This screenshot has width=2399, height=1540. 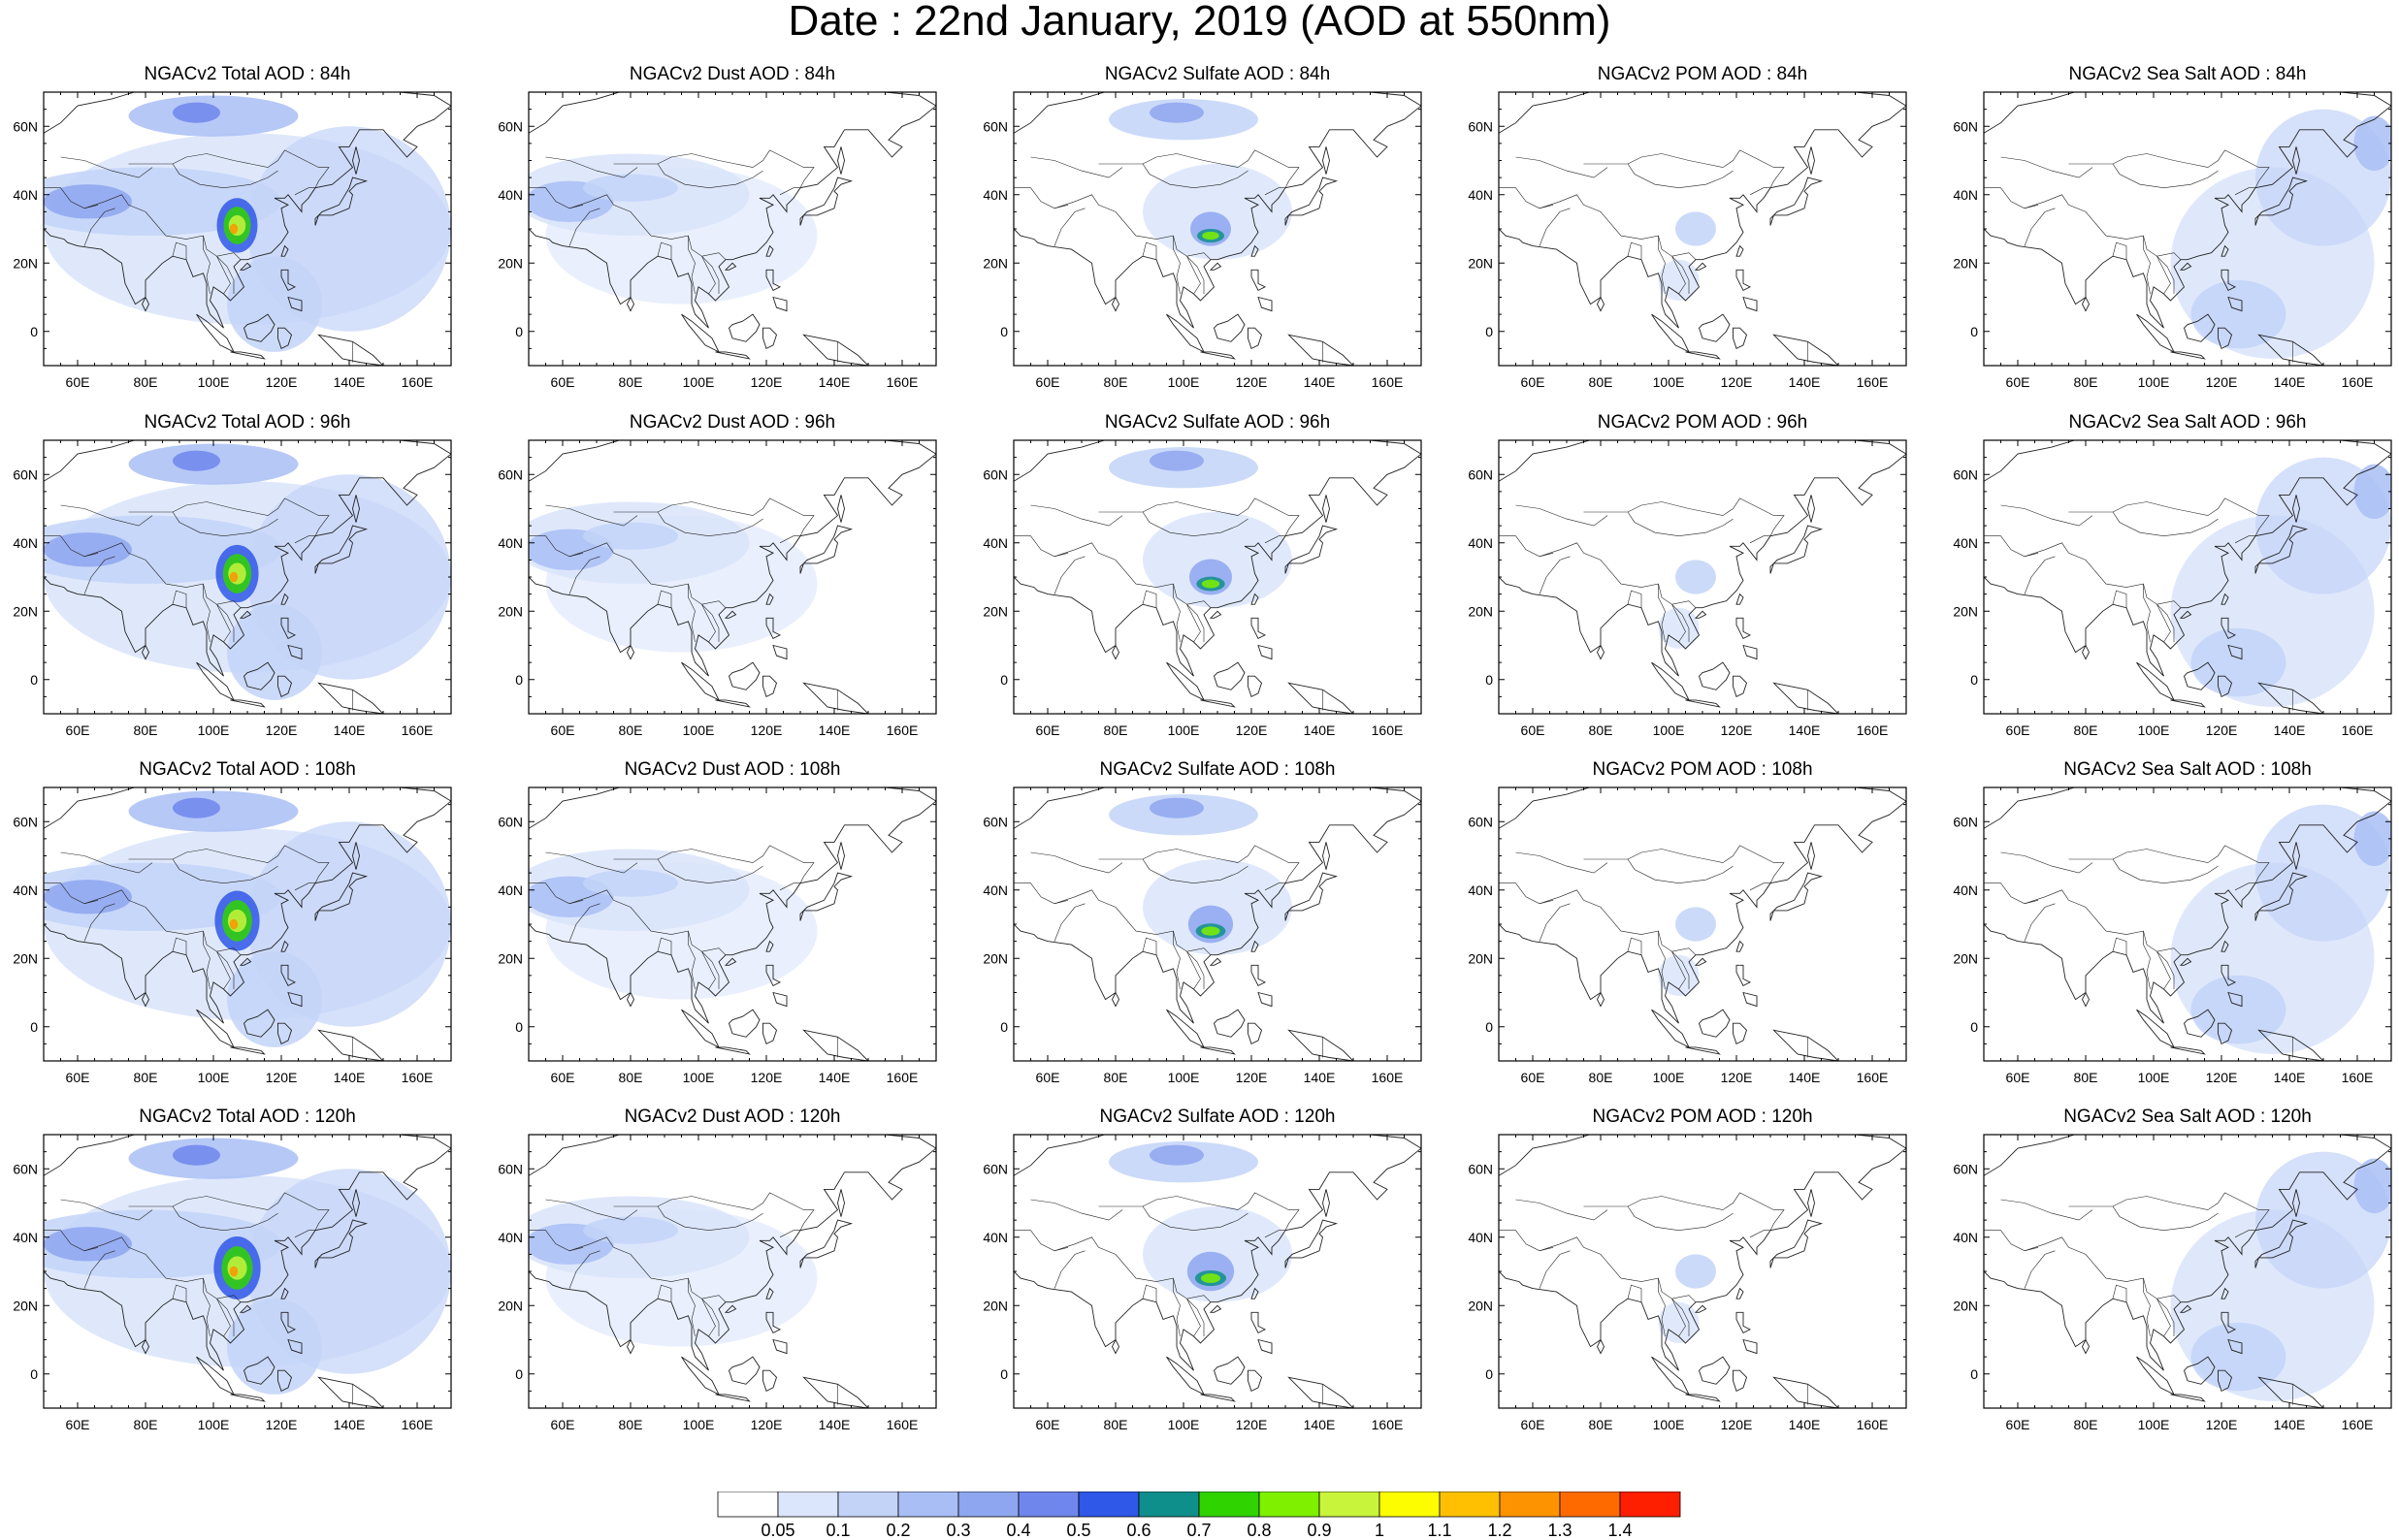 What do you see at coordinates (1218, 770) in the screenshot?
I see `panel-title: NGACv2 Sulfate AOD : 108h` at bounding box center [1218, 770].